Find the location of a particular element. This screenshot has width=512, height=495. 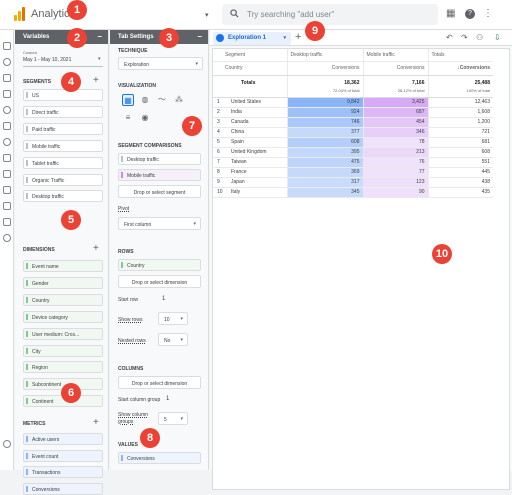

search-input: Try searching "add user" is located at coordinates (330, 14).